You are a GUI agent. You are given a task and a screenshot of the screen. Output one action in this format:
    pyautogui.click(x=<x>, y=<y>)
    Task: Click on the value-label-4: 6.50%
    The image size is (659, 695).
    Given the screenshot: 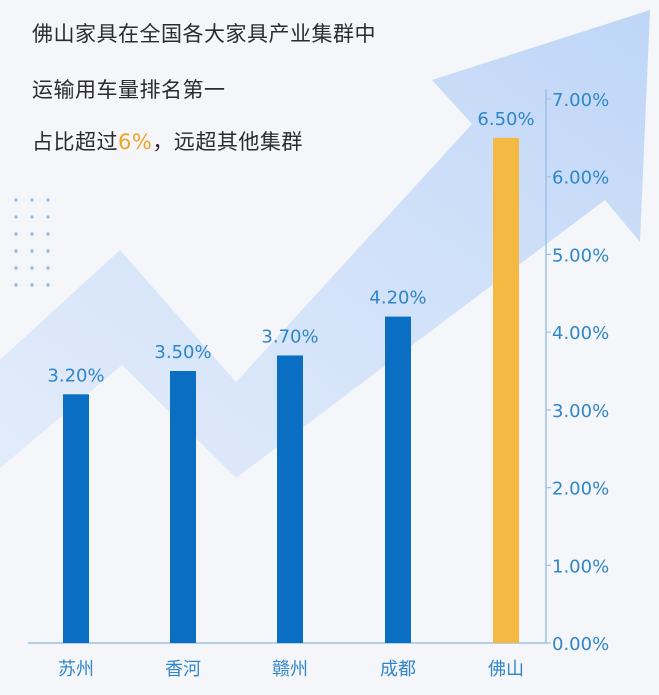 What is the action you would take?
    pyautogui.click(x=505, y=119)
    